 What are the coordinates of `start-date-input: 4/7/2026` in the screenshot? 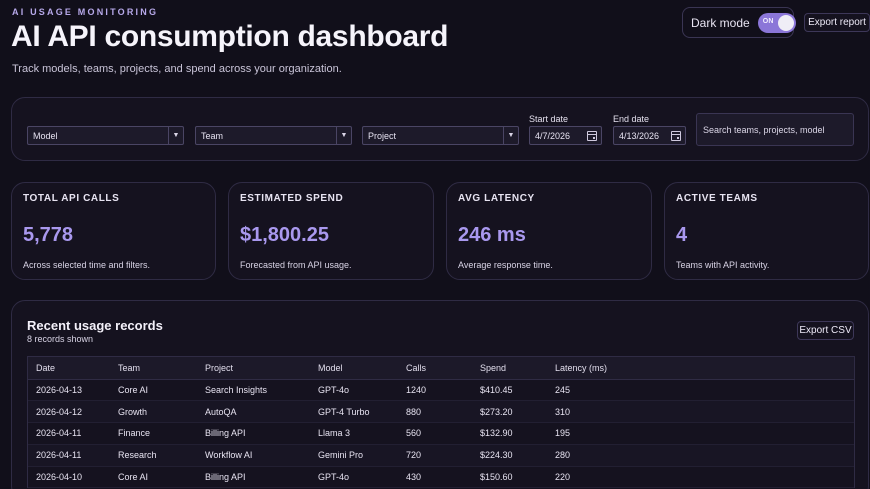 It's located at (565, 135).